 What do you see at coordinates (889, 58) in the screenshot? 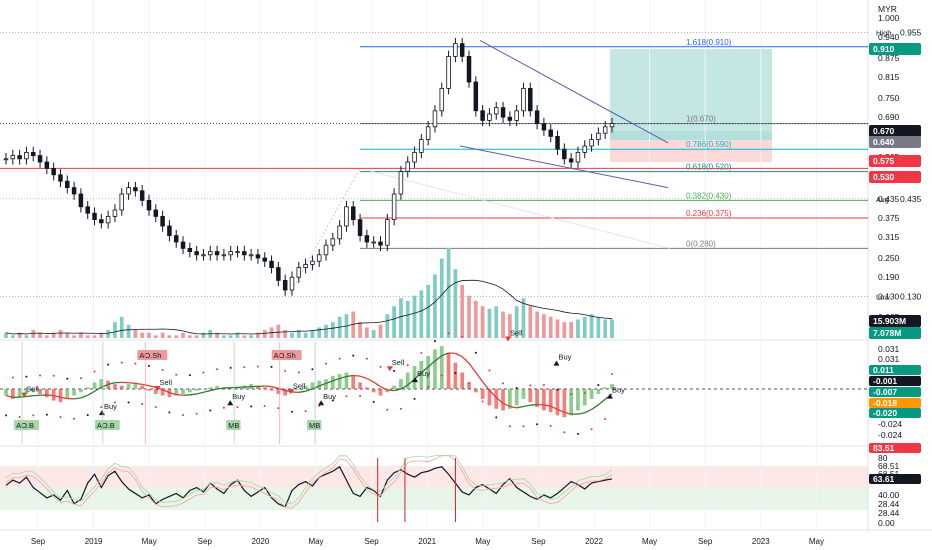
I see `price-tick-label: 0.875` at bounding box center [889, 58].